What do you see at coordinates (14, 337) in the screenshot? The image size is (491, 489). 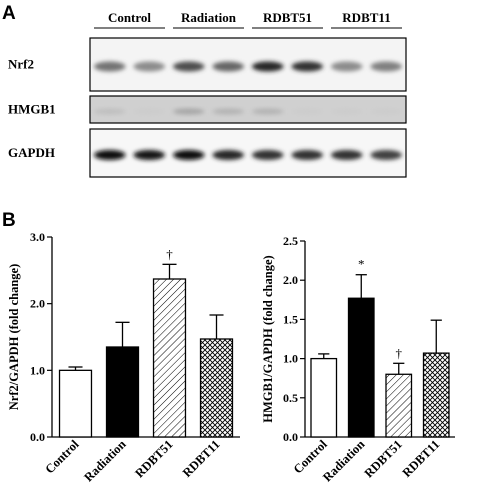 I see `y-axis-label: Nrf2/GAPDH (fold change)` at bounding box center [14, 337].